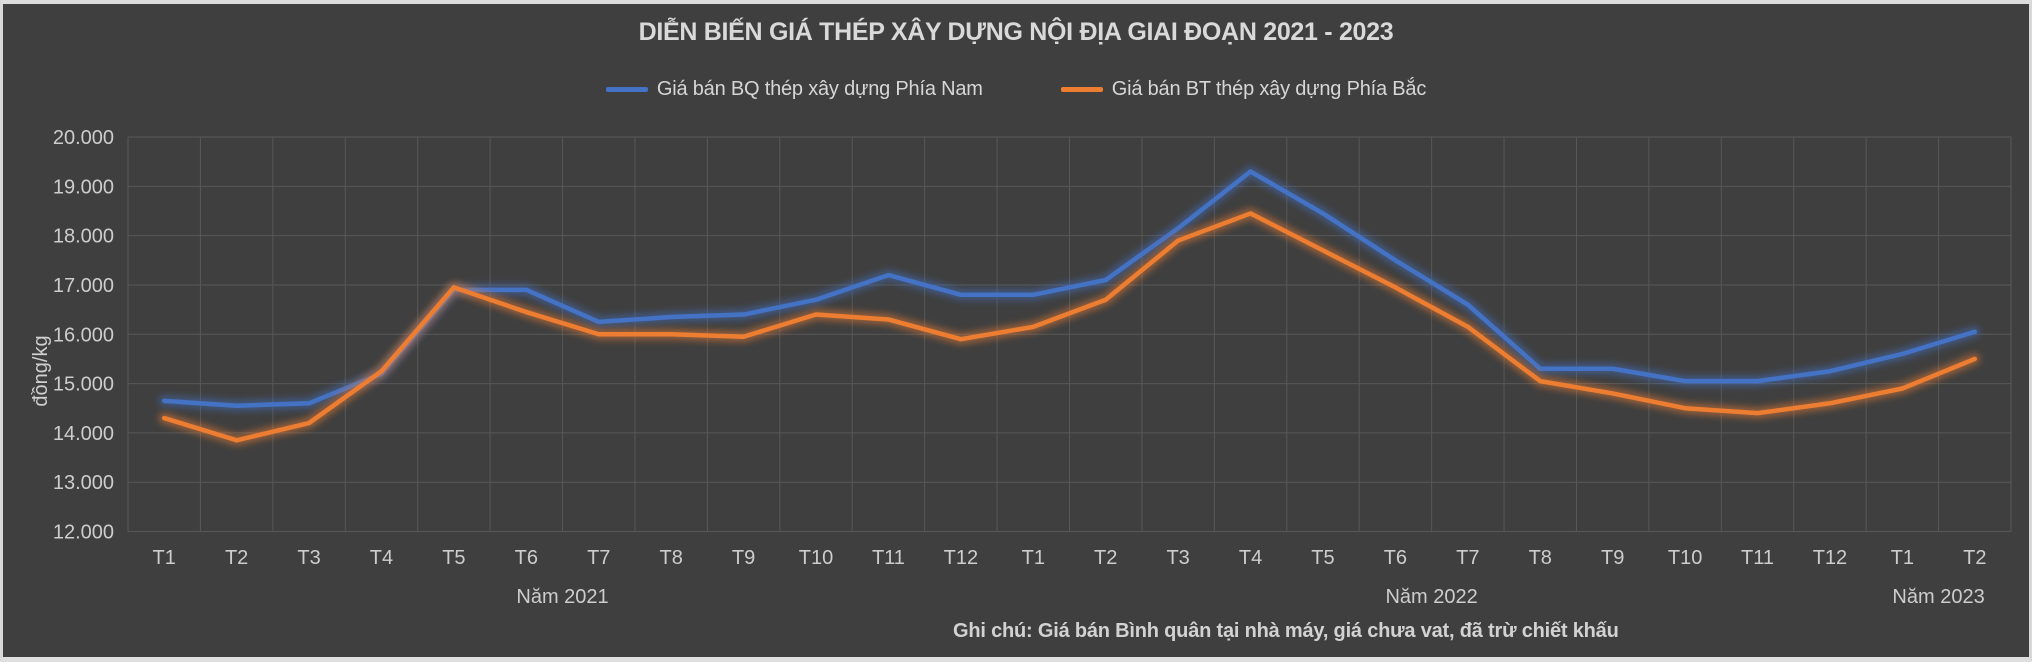 The height and width of the screenshot is (662, 2032). I want to click on y-tick-label: 13.000, so click(83, 483).